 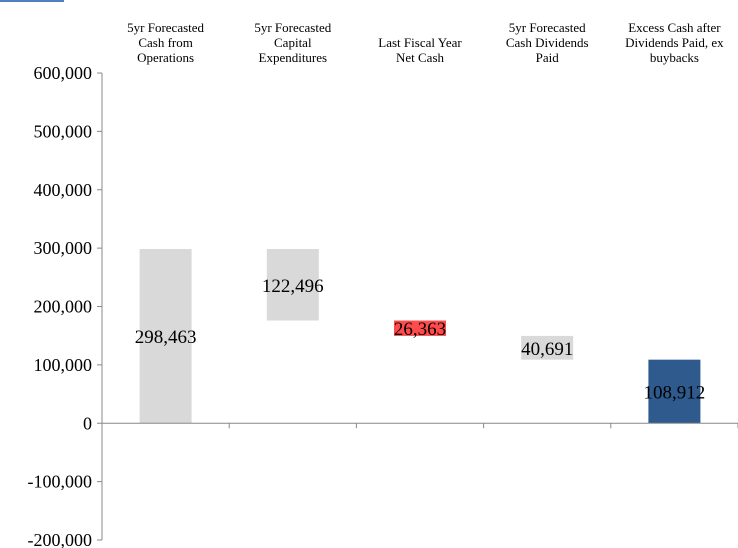 I want to click on category-label: 5yr Forecasted Cash from Operations, so click(x=165, y=42).